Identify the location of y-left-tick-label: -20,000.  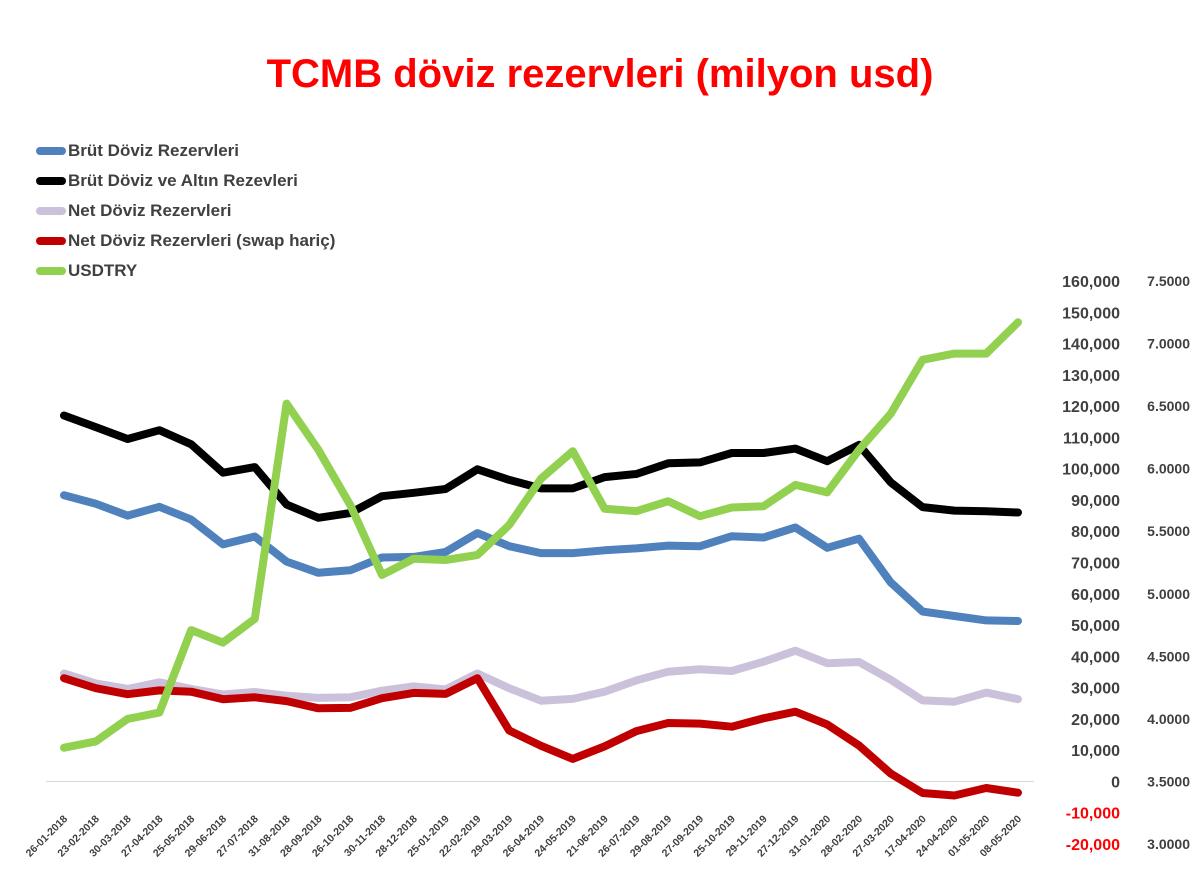
(1093, 845).